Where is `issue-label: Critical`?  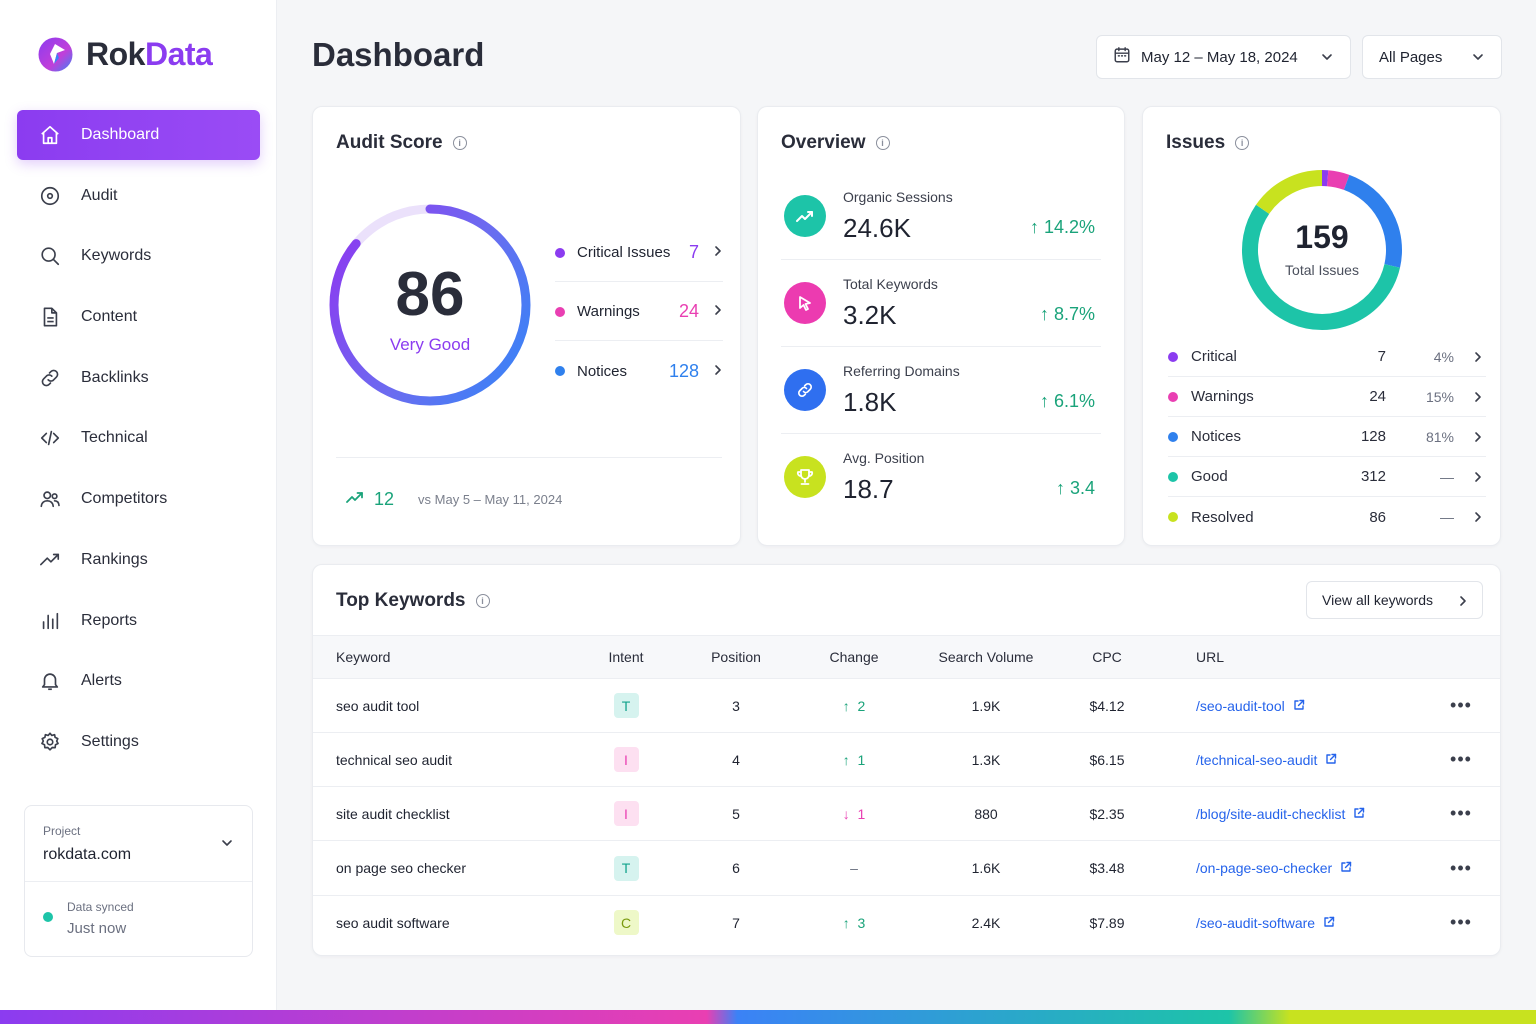
issue-label: Critical is located at coordinates (1214, 356).